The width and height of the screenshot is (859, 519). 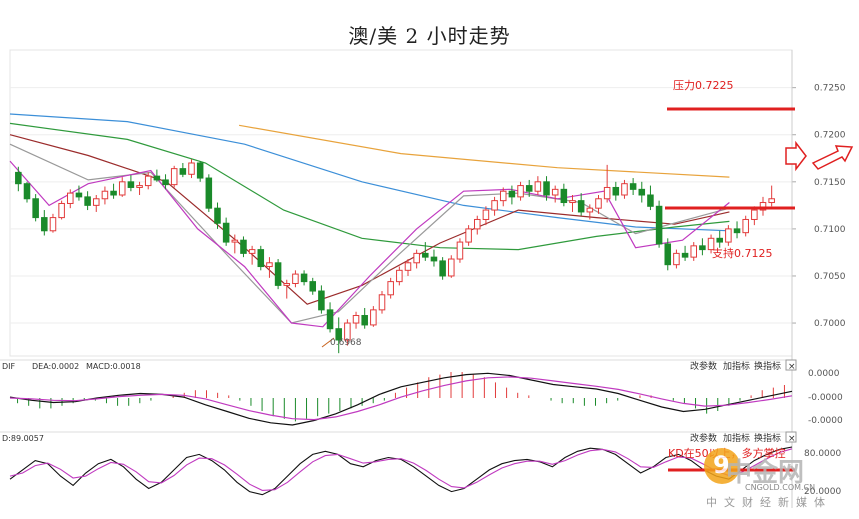 I want to click on macd-y-tick-label: 0.0000, so click(x=824, y=374).